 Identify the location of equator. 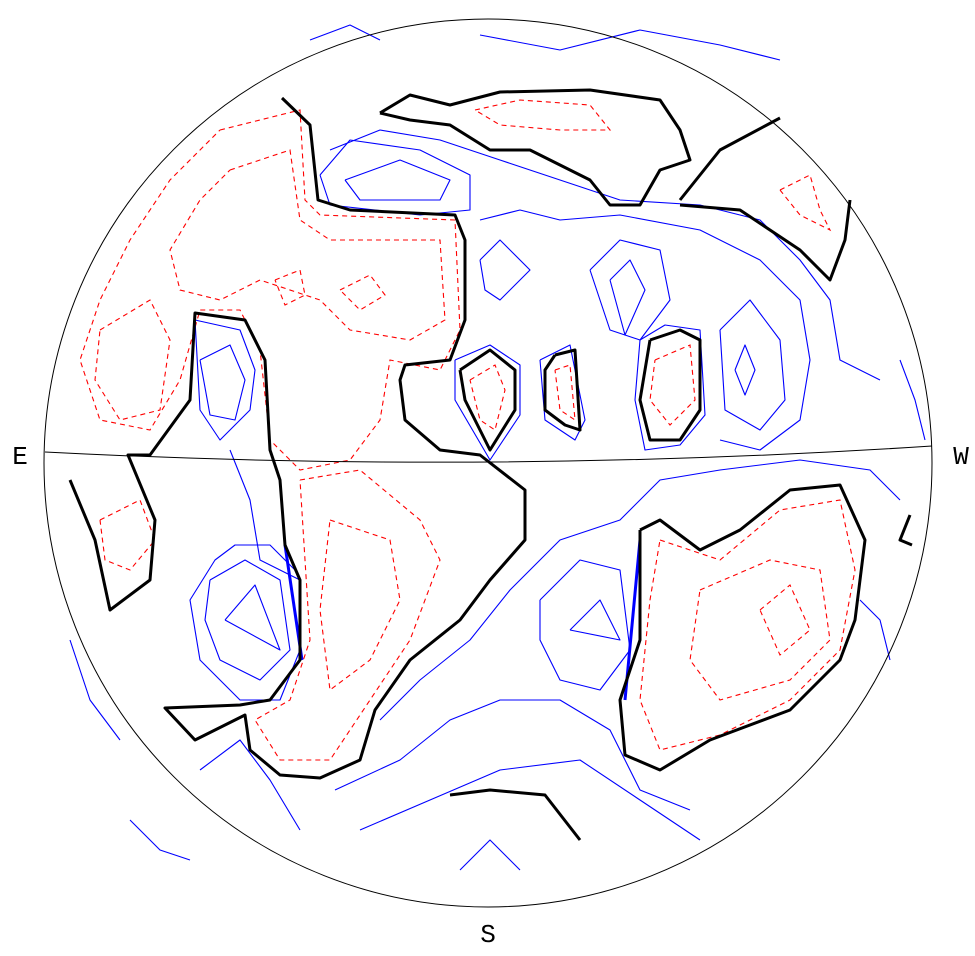
(488, 454).